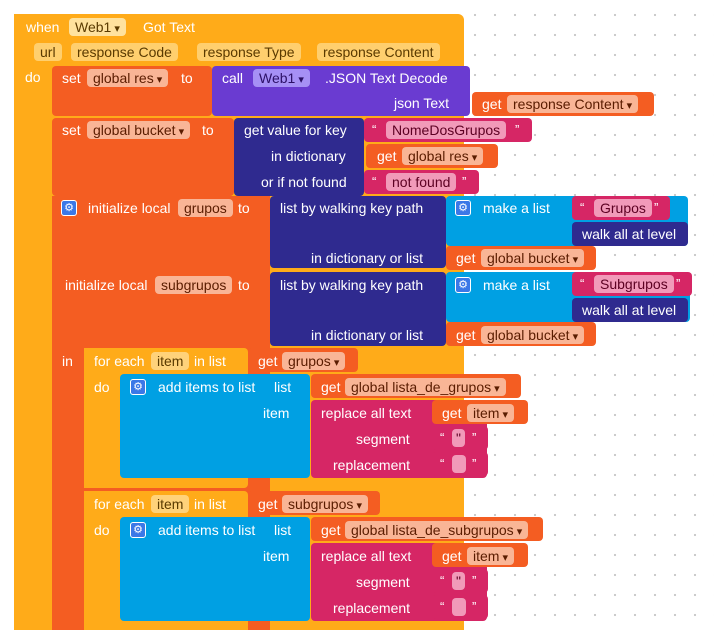 The height and width of the screenshot is (630, 714). Describe the element at coordinates (304, 182) in the screenshot. I see `not-found-label: or if not found` at that location.